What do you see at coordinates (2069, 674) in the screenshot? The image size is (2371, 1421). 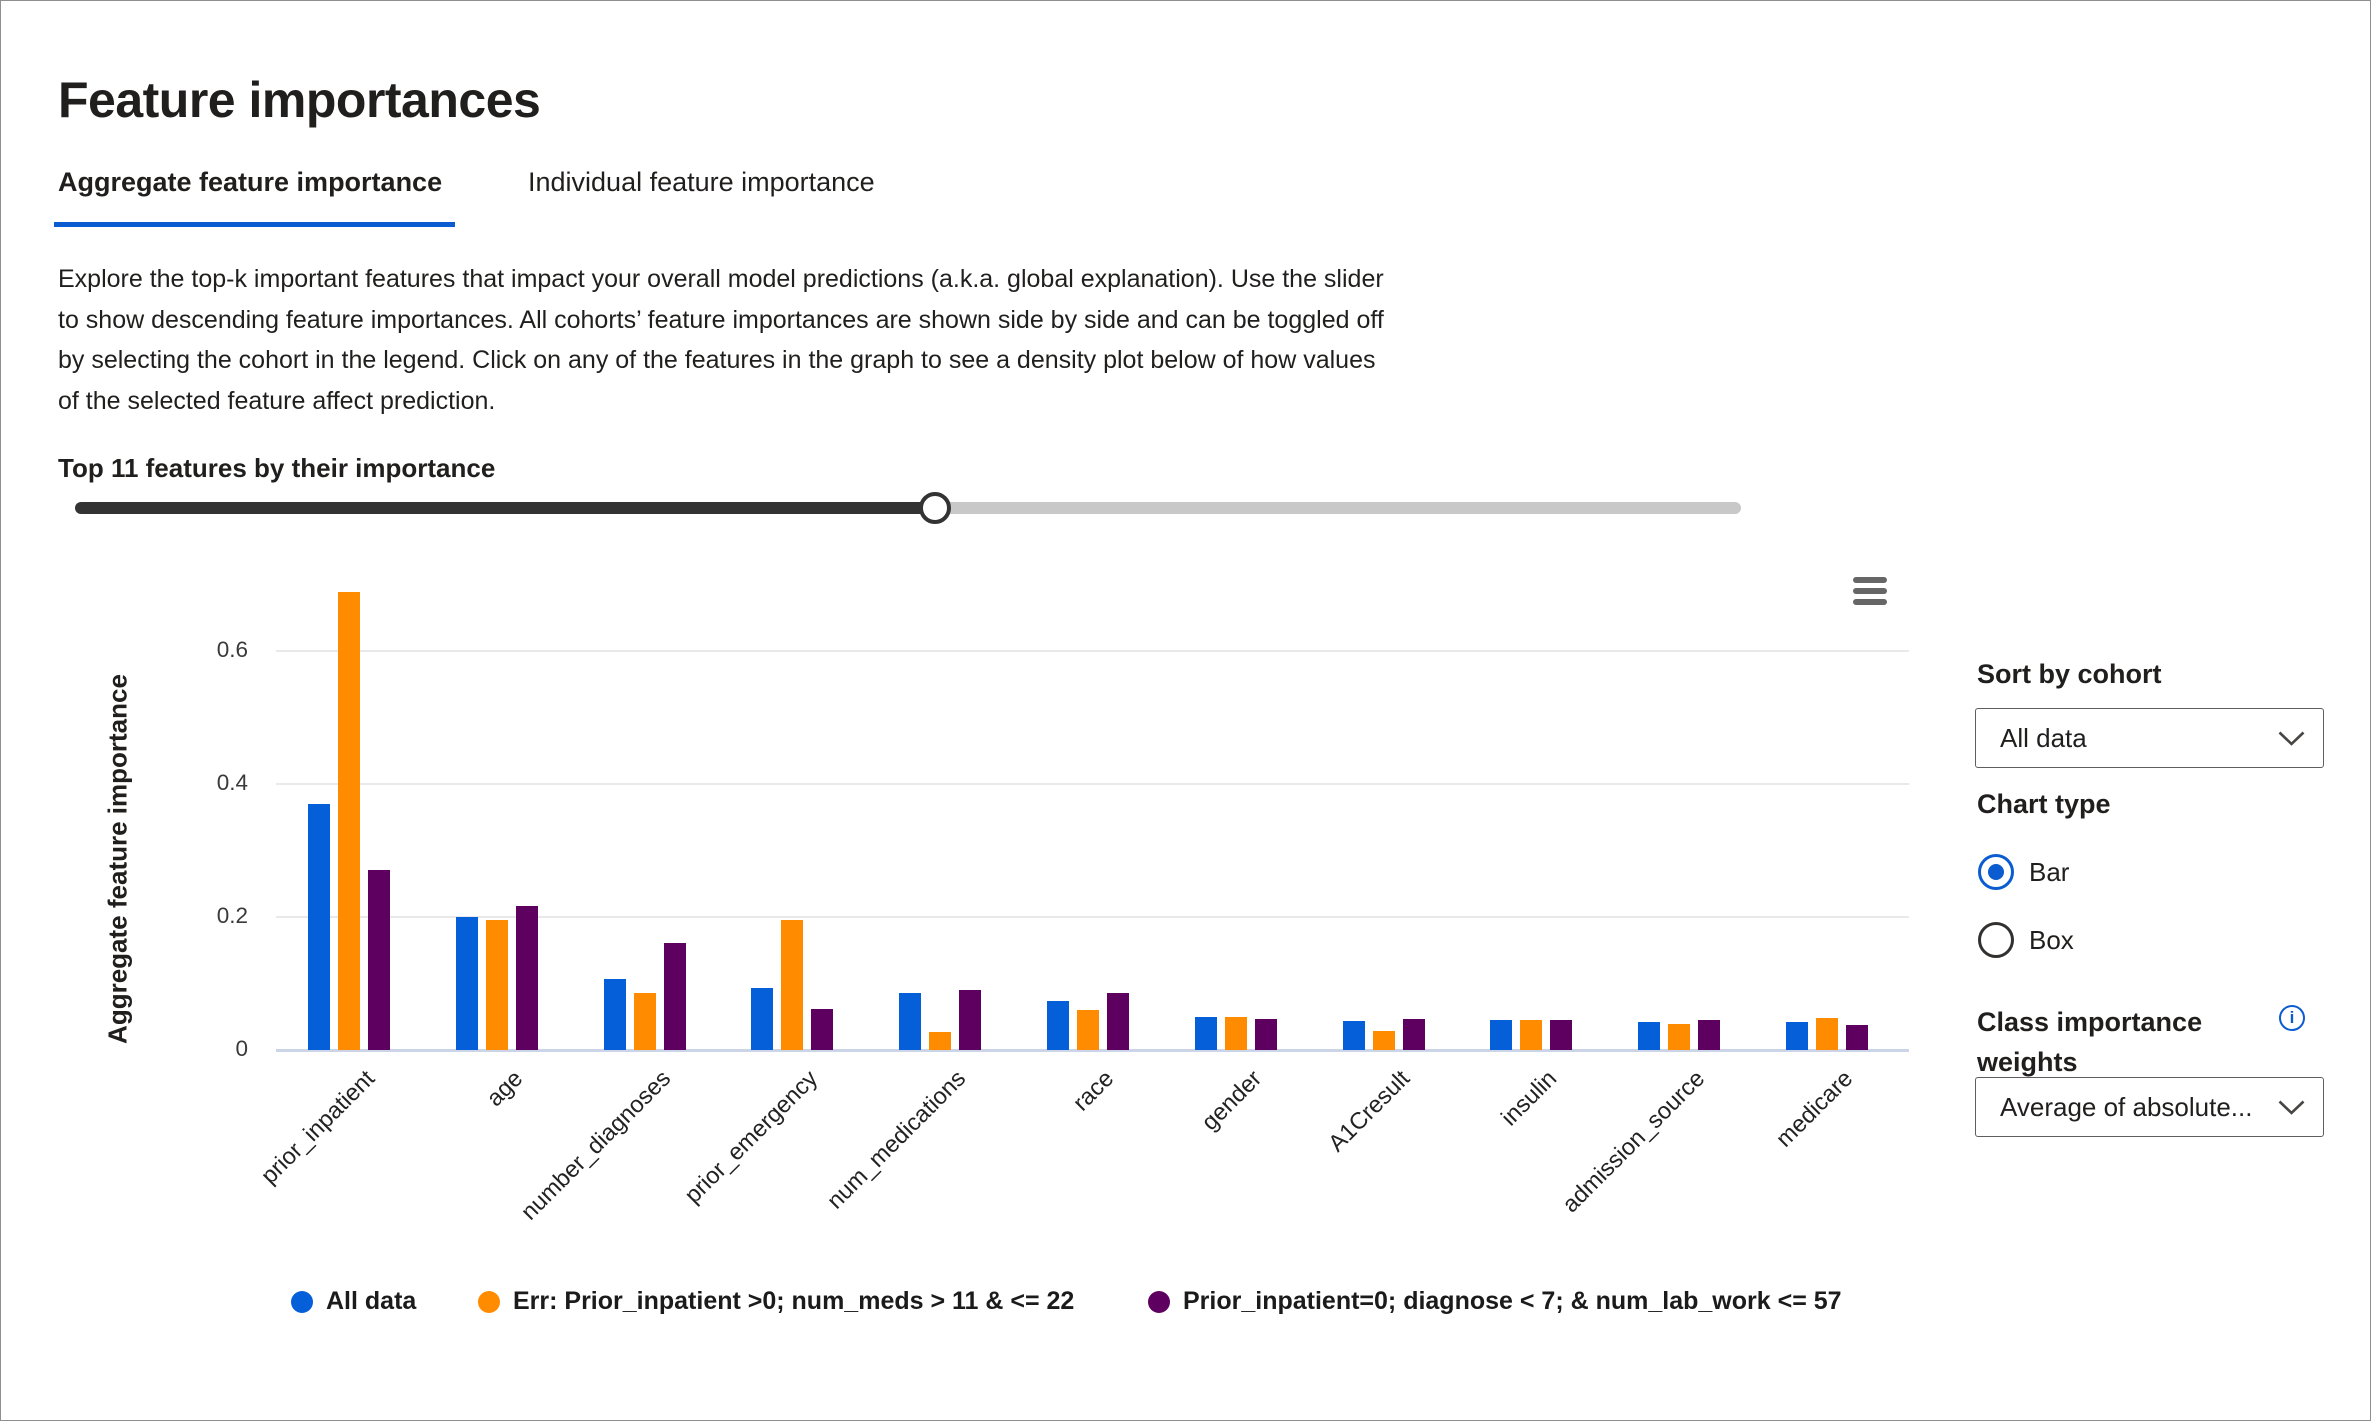 I see `sort-by-cohort-label: Sort by cohort` at bounding box center [2069, 674].